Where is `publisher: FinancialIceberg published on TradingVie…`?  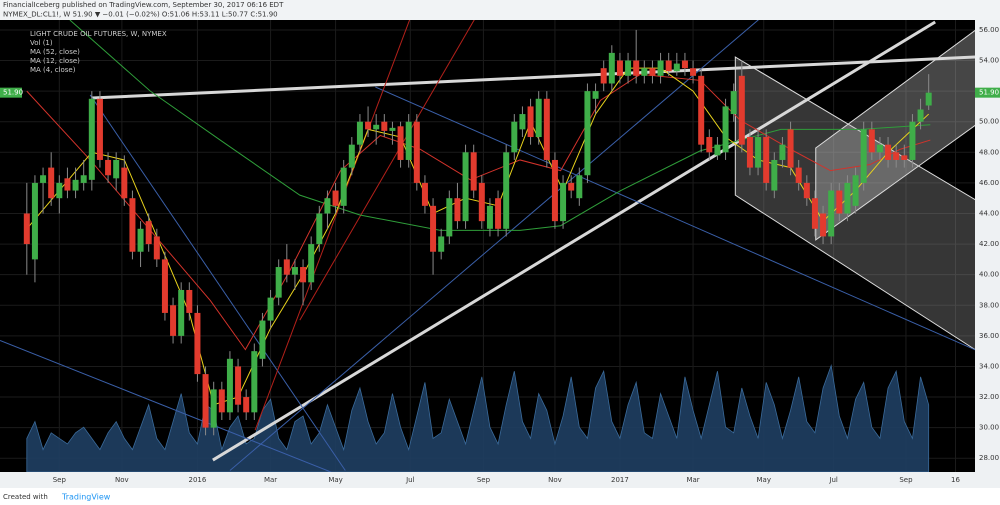
publisher: FinancialIceberg published on TradingVie… is located at coordinates (143, 5).